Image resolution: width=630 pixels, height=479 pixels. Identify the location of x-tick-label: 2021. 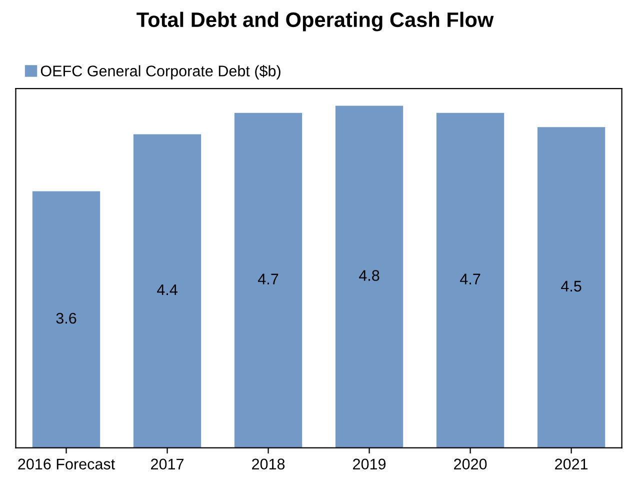
(571, 464).